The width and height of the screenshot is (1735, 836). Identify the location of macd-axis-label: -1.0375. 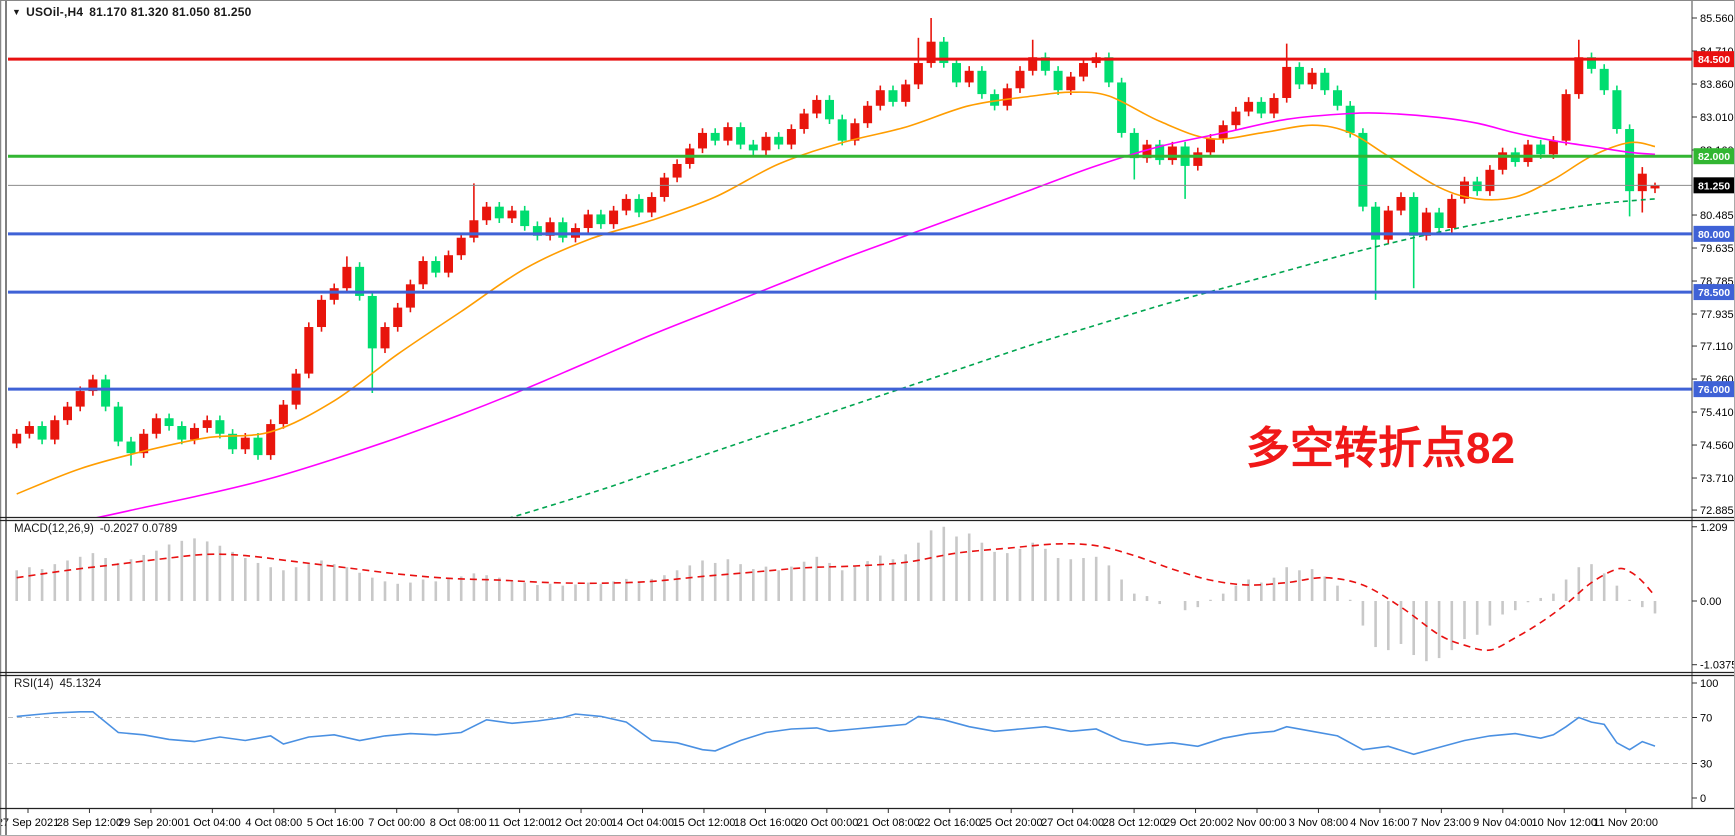
(1717, 666).